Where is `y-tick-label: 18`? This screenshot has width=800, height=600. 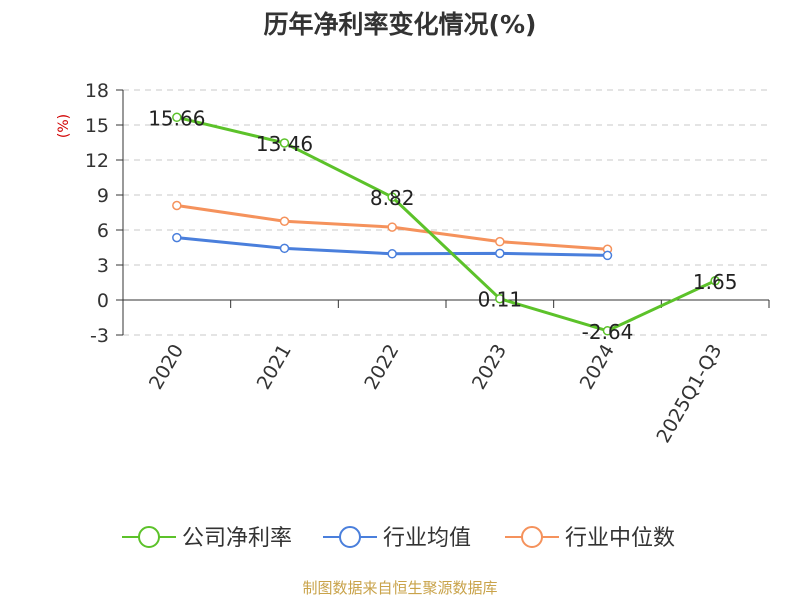 y-tick-label: 18 is located at coordinates (97, 91).